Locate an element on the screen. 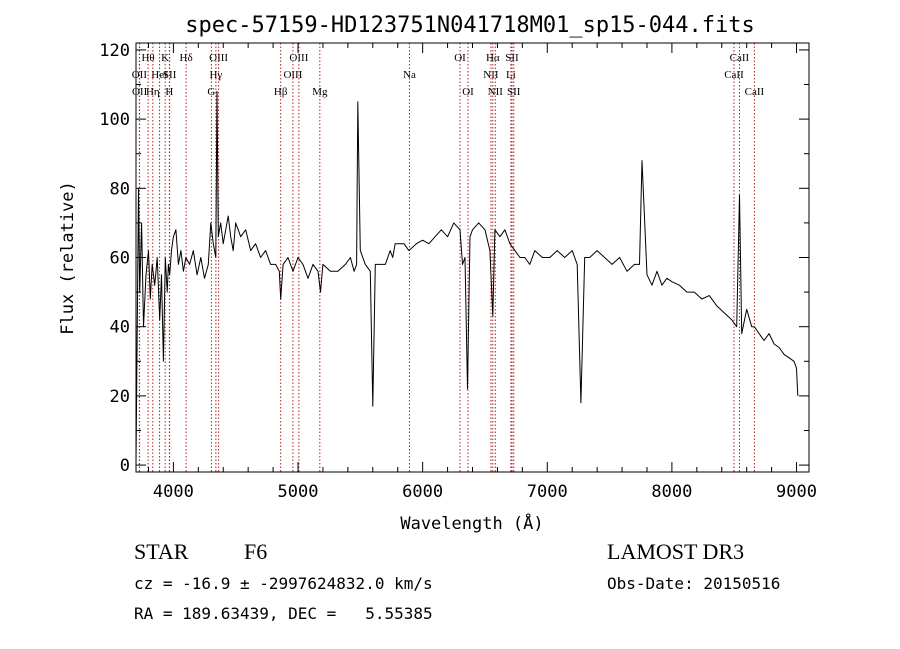  marker-label-10: OIII is located at coordinates (218, 58).